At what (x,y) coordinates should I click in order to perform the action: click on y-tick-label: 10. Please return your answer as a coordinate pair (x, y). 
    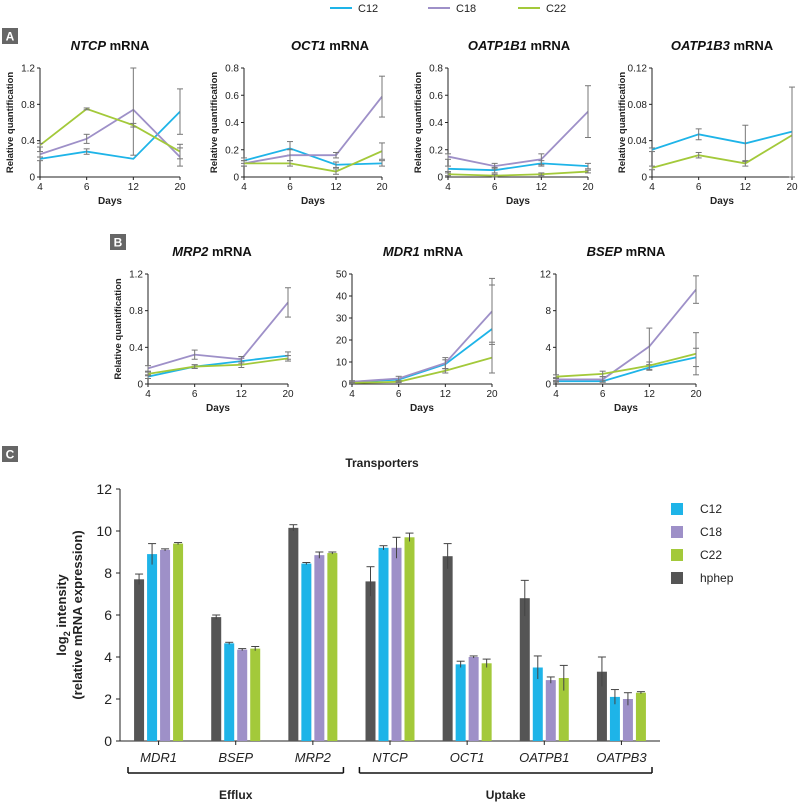
    Looking at the image, I should click on (342, 363).